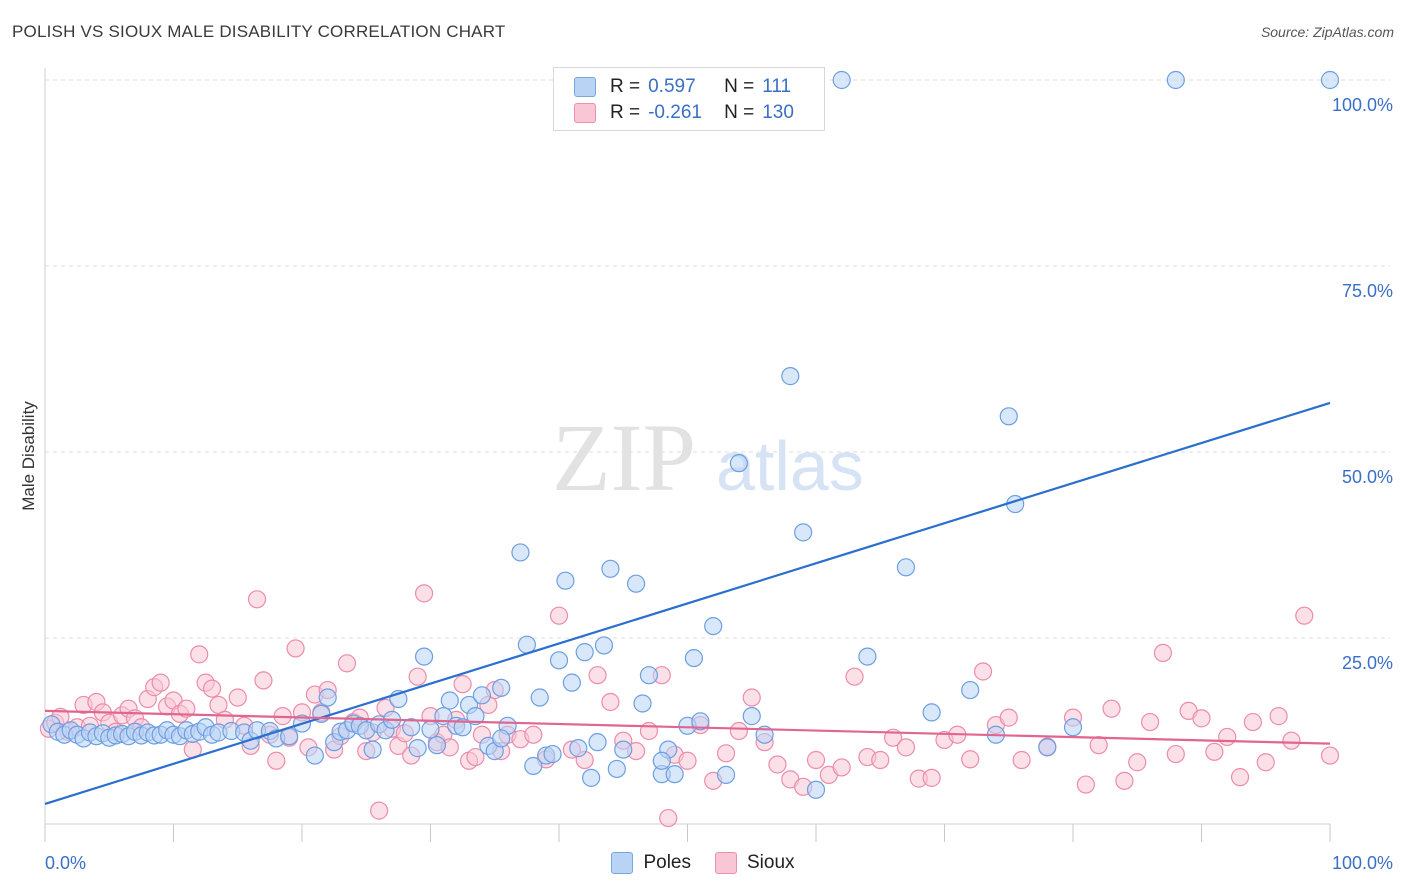 This screenshot has width=1406, height=892. What do you see at coordinates (777, 86) in the screenshot?
I see `legend-n-value: 111` at bounding box center [777, 86].